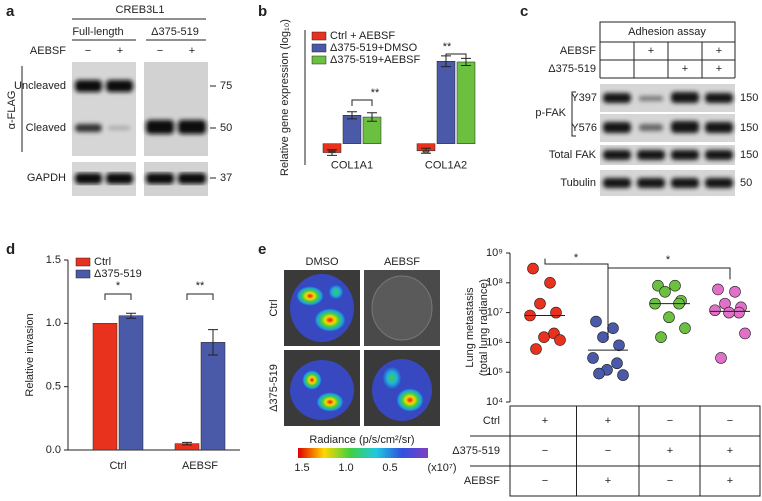 This screenshot has width=762, height=501. I want to click on treatment-label: AEBSF, so click(48, 51).